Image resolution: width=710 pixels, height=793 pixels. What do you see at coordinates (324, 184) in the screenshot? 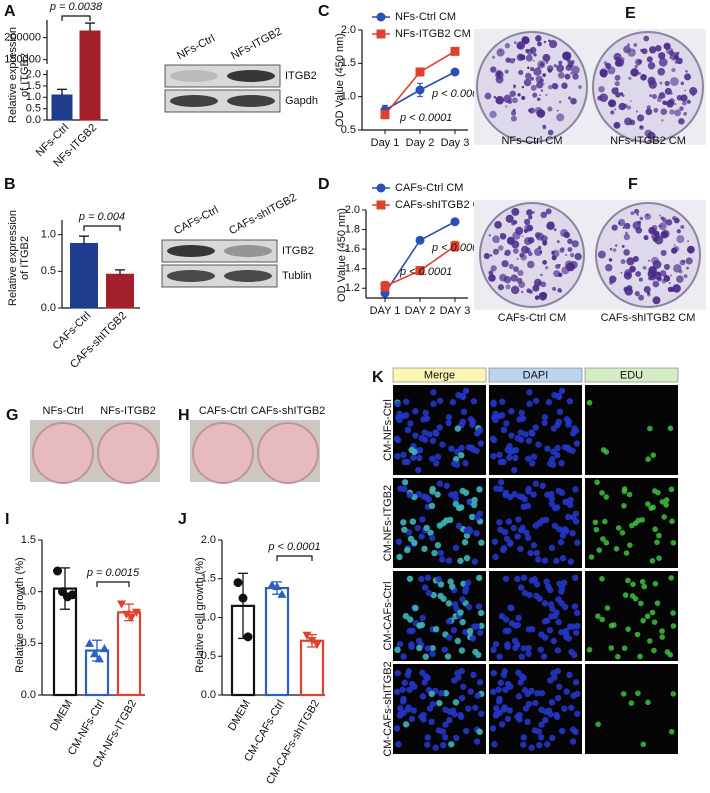
I see `panel-letter: D` at bounding box center [324, 184].